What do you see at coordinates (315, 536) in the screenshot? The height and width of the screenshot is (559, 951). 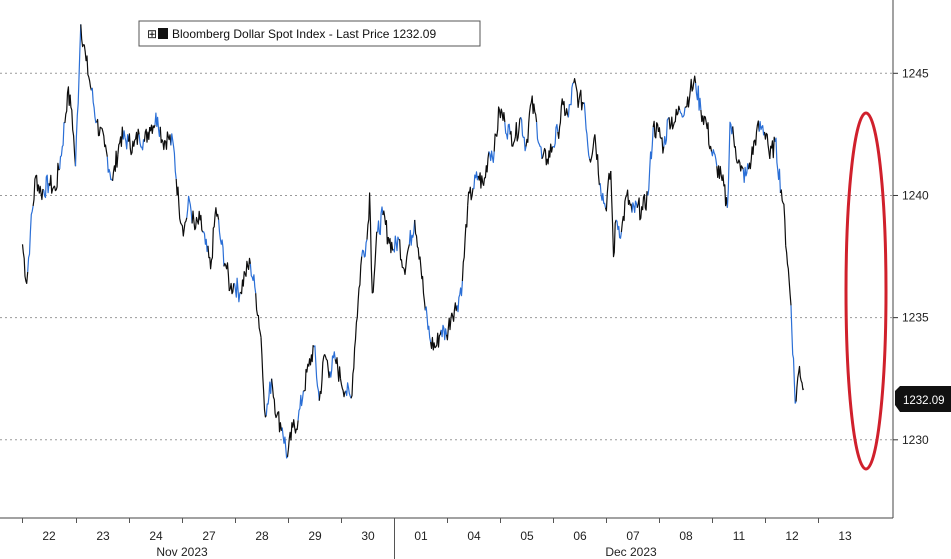 I see `x-tick-label: 29` at bounding box center [315, 536].